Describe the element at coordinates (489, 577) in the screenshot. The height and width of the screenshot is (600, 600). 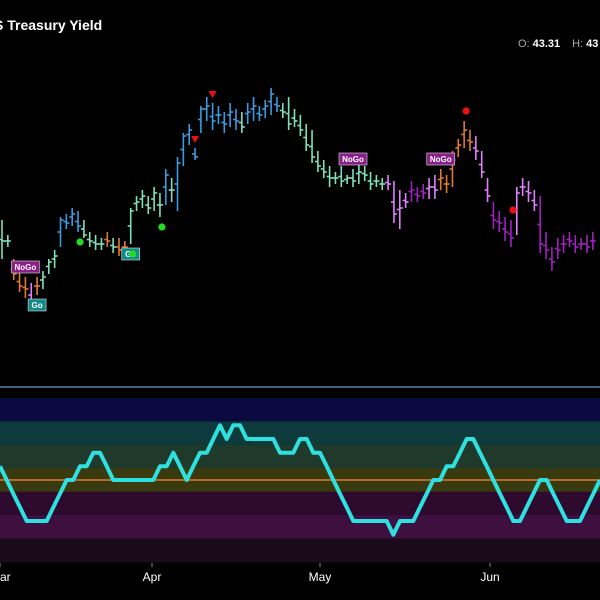
I see `x-tick-label: Jun` at that location.